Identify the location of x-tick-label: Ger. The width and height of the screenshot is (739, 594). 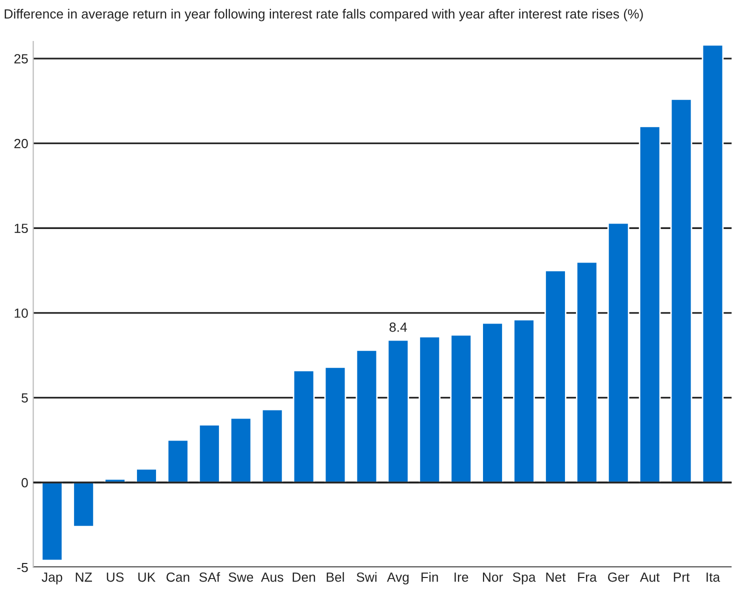
(619, 577).